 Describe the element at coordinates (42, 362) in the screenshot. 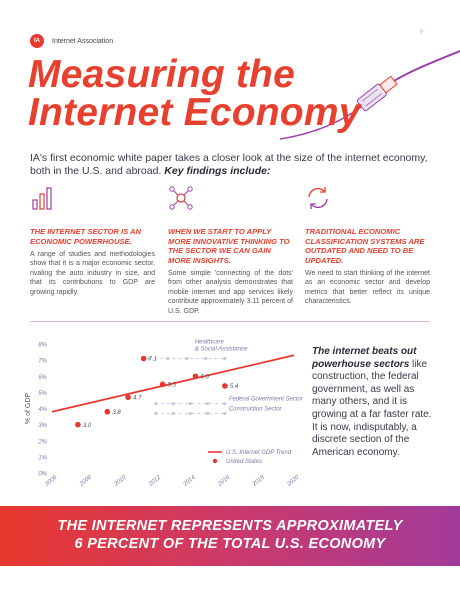

I see `y-tick-label: 7%` at that location.